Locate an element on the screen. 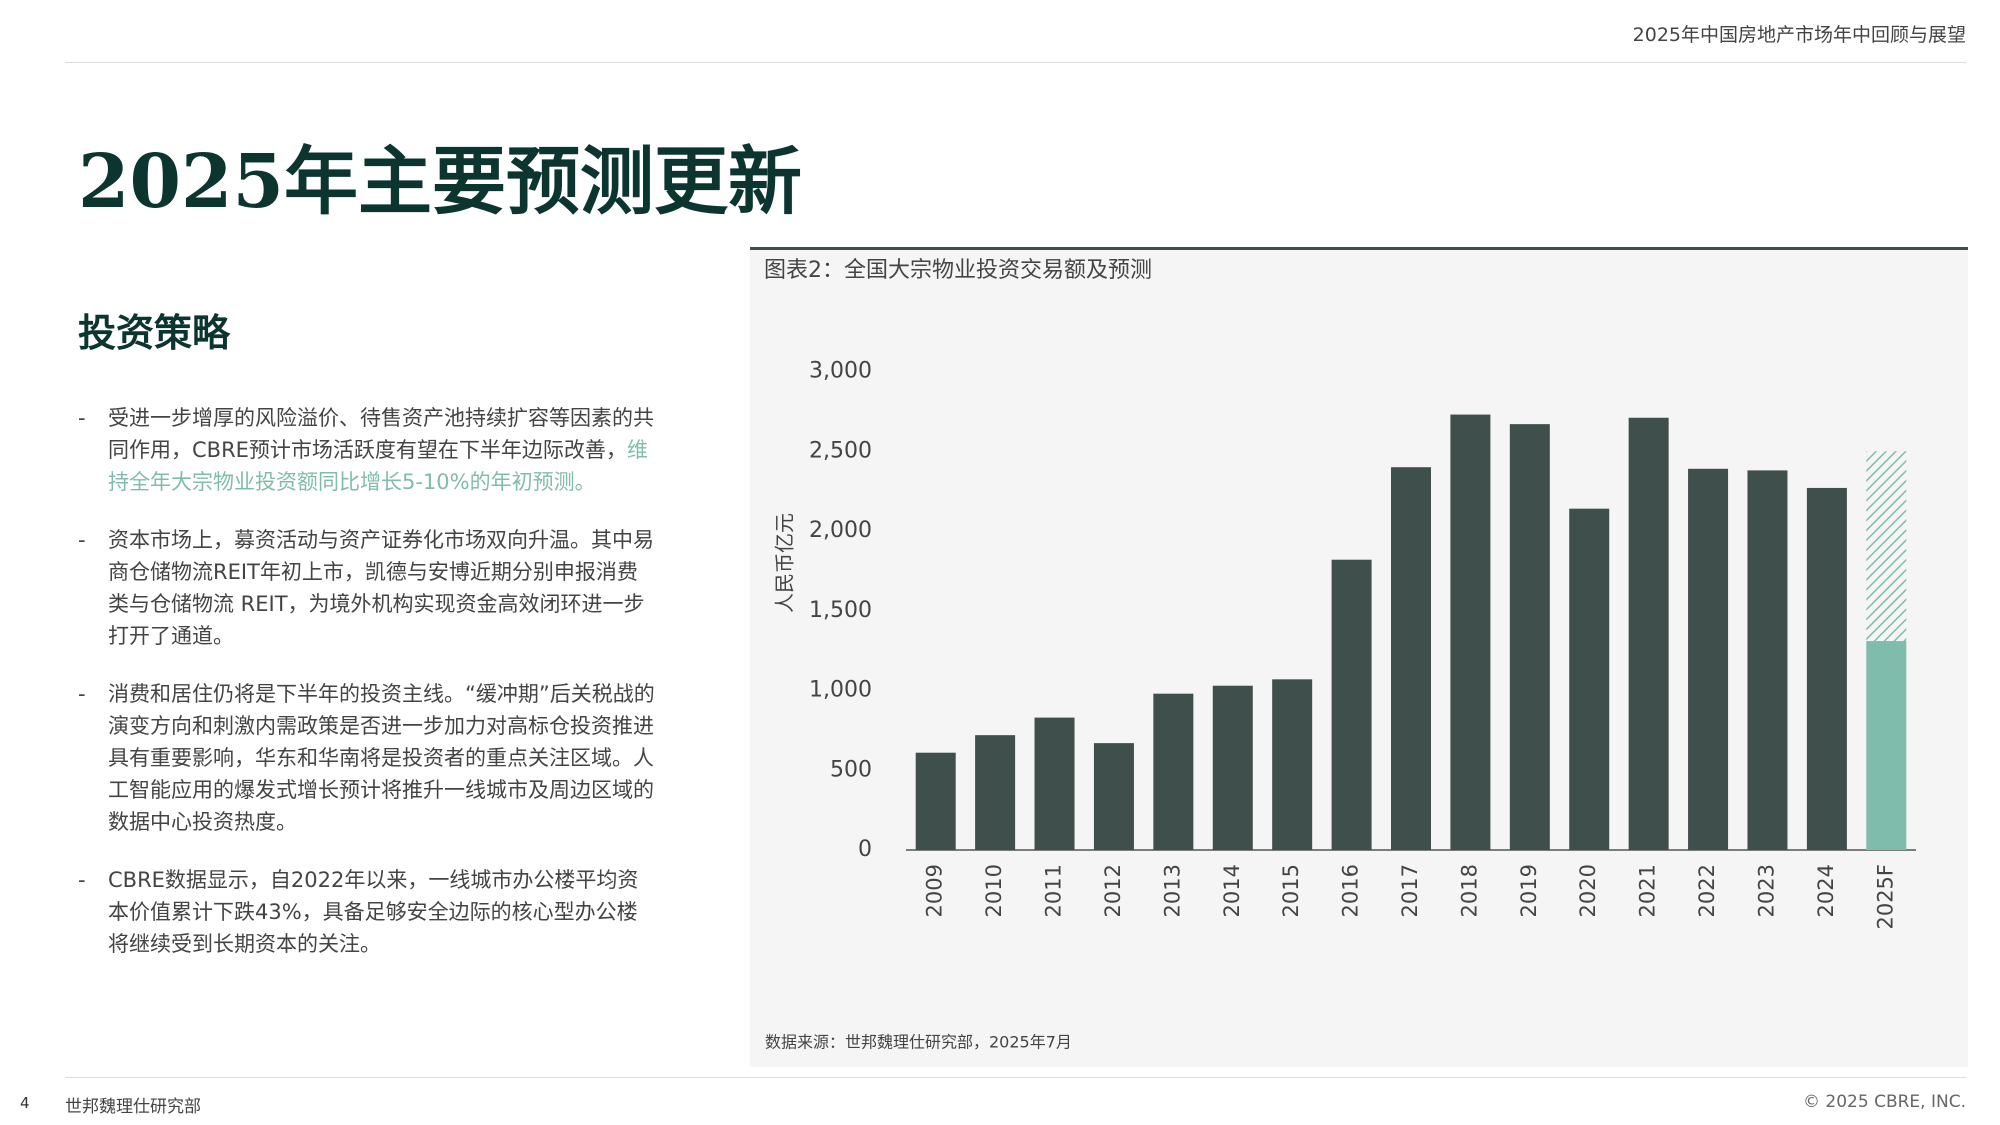  x-tick-label: 2009 is located at coordinates (935, 890).